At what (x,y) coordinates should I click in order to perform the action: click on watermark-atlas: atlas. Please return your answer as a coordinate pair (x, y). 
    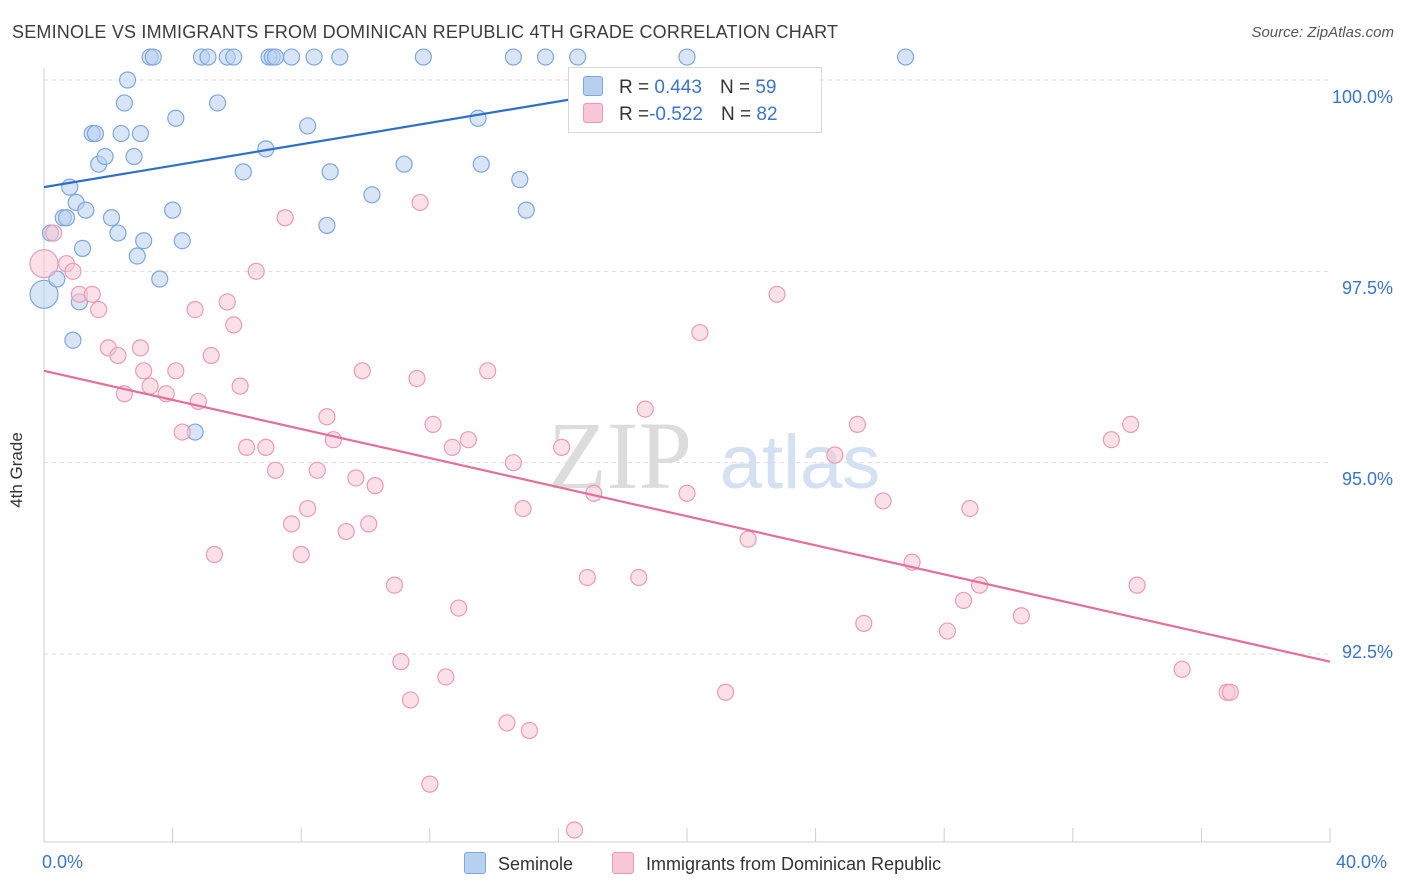
    Looking at the image, I should click on (800, 462).